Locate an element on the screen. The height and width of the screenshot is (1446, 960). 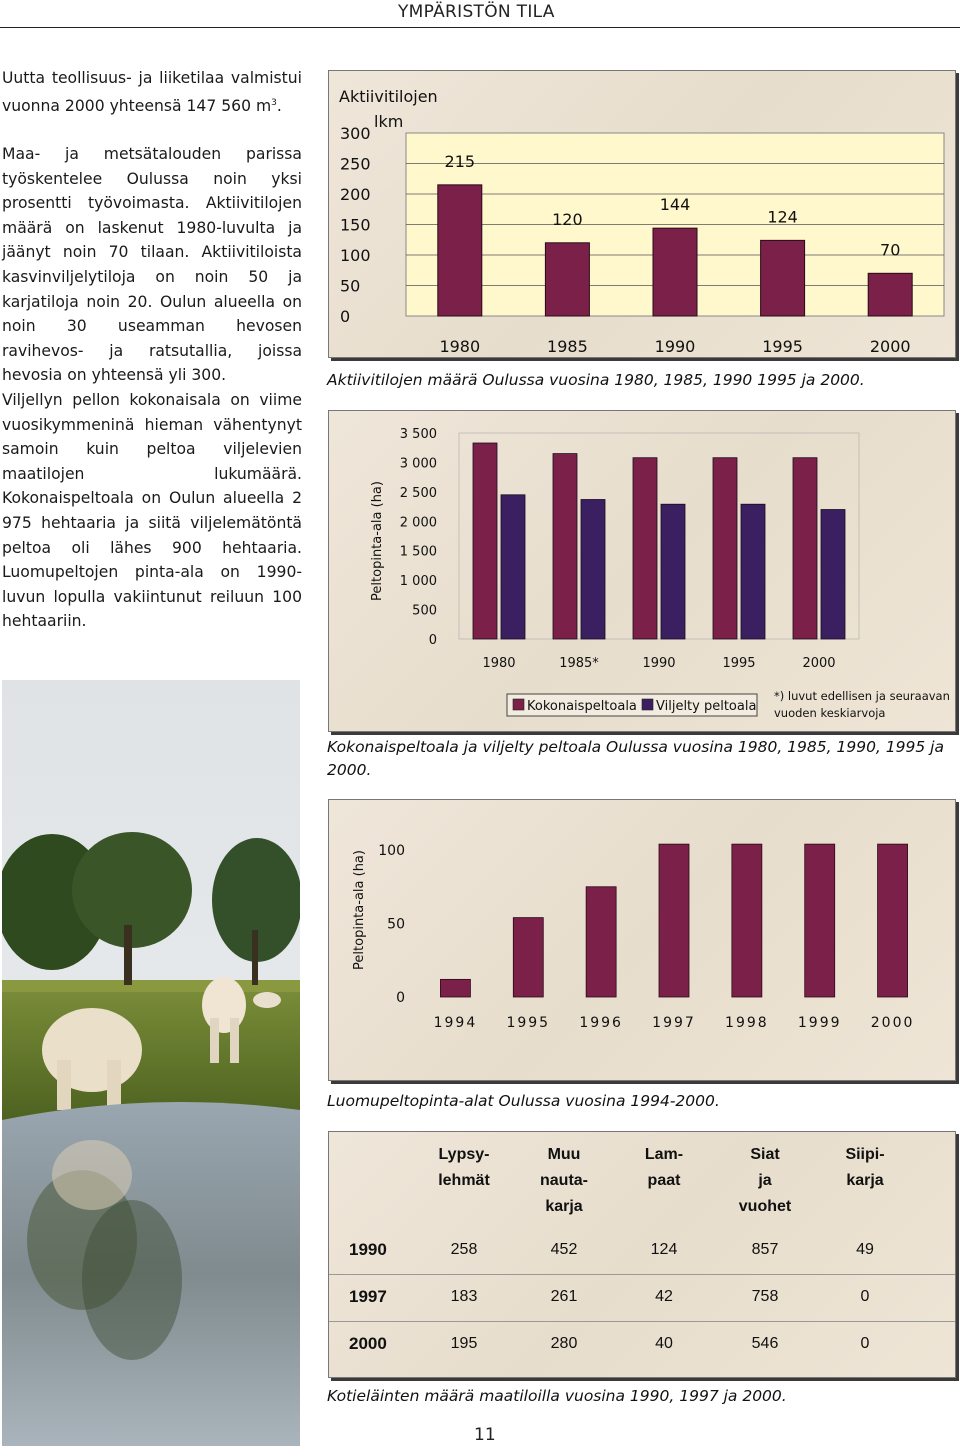
y-tick-label: 3 000 is located at coordinates (418, 463).